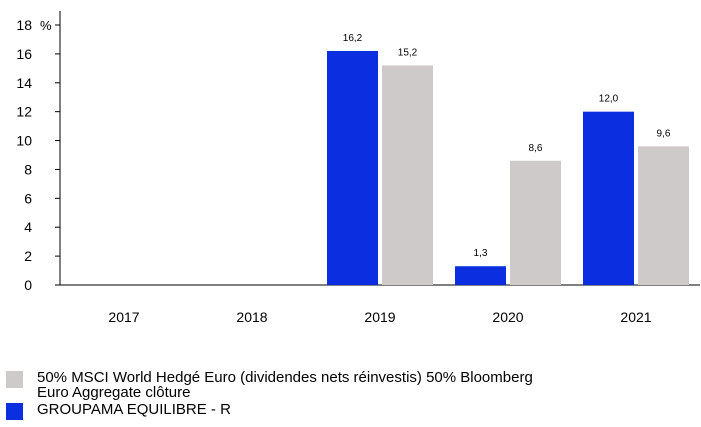 The width and height of the screenshot is (701, 427). I want to click on y-axis-unit-label: %, so click(46, 25).